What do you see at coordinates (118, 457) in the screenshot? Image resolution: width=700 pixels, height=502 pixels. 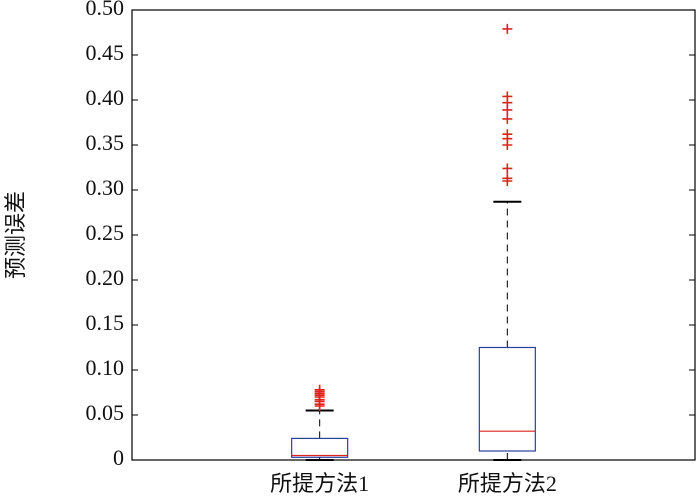 I see `y-tick-label: 0` at bounding box center [118, 457].